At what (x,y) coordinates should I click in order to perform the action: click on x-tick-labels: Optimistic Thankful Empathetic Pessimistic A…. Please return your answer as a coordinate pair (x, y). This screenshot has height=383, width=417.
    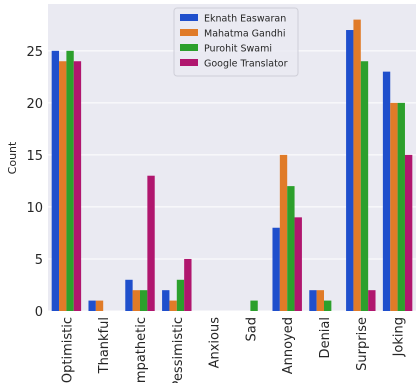
    Looking at the image, I should click on (233, 350).